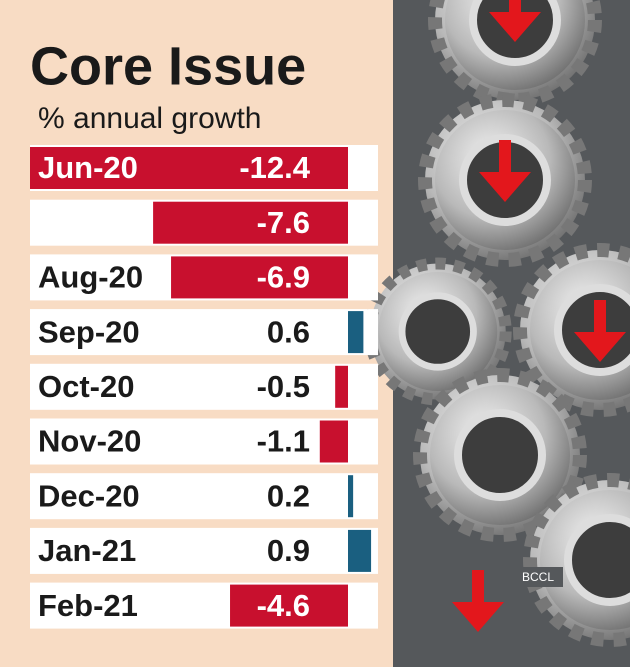 The image size is (630, 667). I want to click on credit-box, so click(538, 577).